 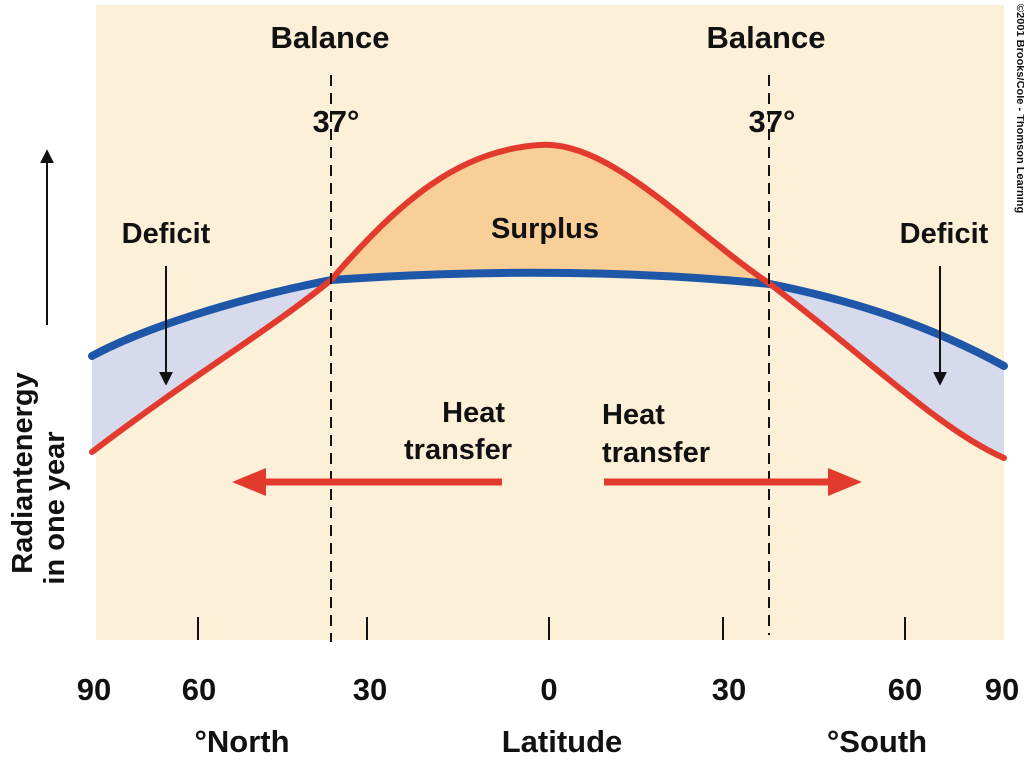 What do you see at coordinates (944, 234) in the screenshot?
I see `deficit-label-right: Deficit` at bounding box center [944, 234].